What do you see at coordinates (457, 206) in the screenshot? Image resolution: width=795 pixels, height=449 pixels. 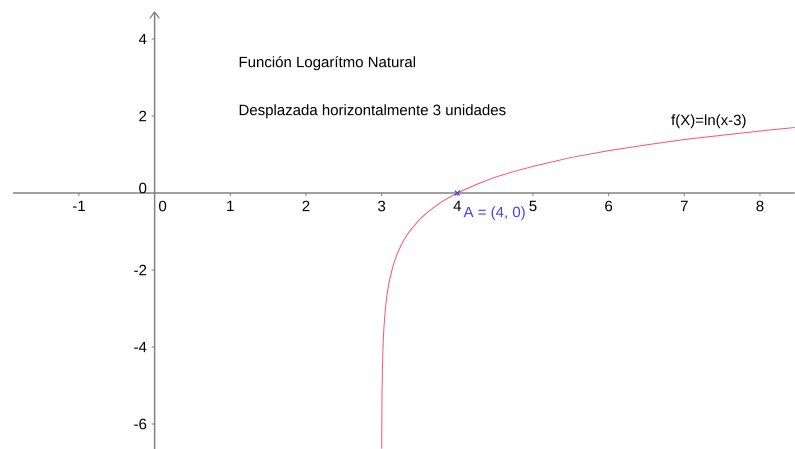 I see `x-tick-label: 4` at bounding box center [457, 206].